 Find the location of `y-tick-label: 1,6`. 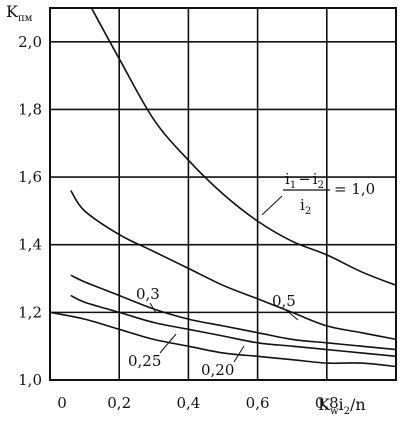

y-tick-label: 1,6 is located at coordinates (30, 177).